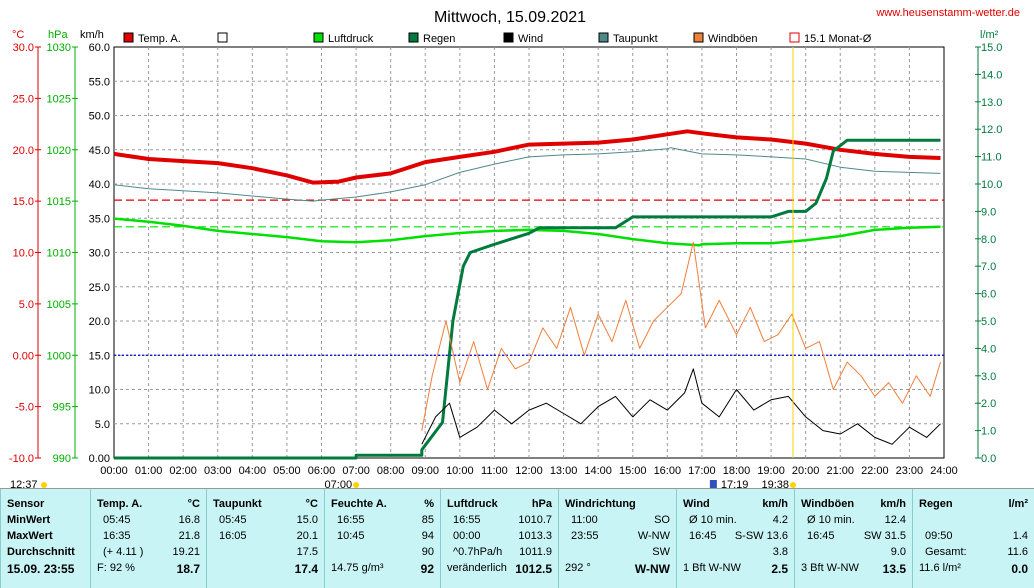 The width and height of the screenshot is (1034, 588). Describe the element at coordinates (991, 185) in the screenshot. I see `rain-tick-label: 10.0` at that location.